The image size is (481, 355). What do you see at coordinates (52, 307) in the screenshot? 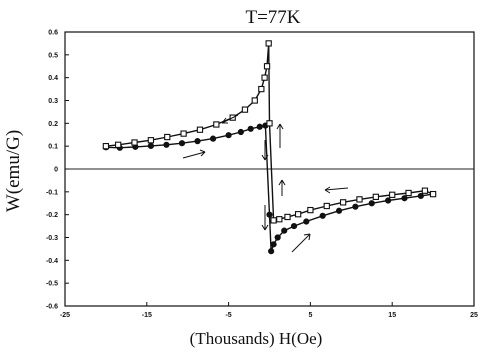
I see `y-tick-label: -0.6` at bounding box center [52, 307].